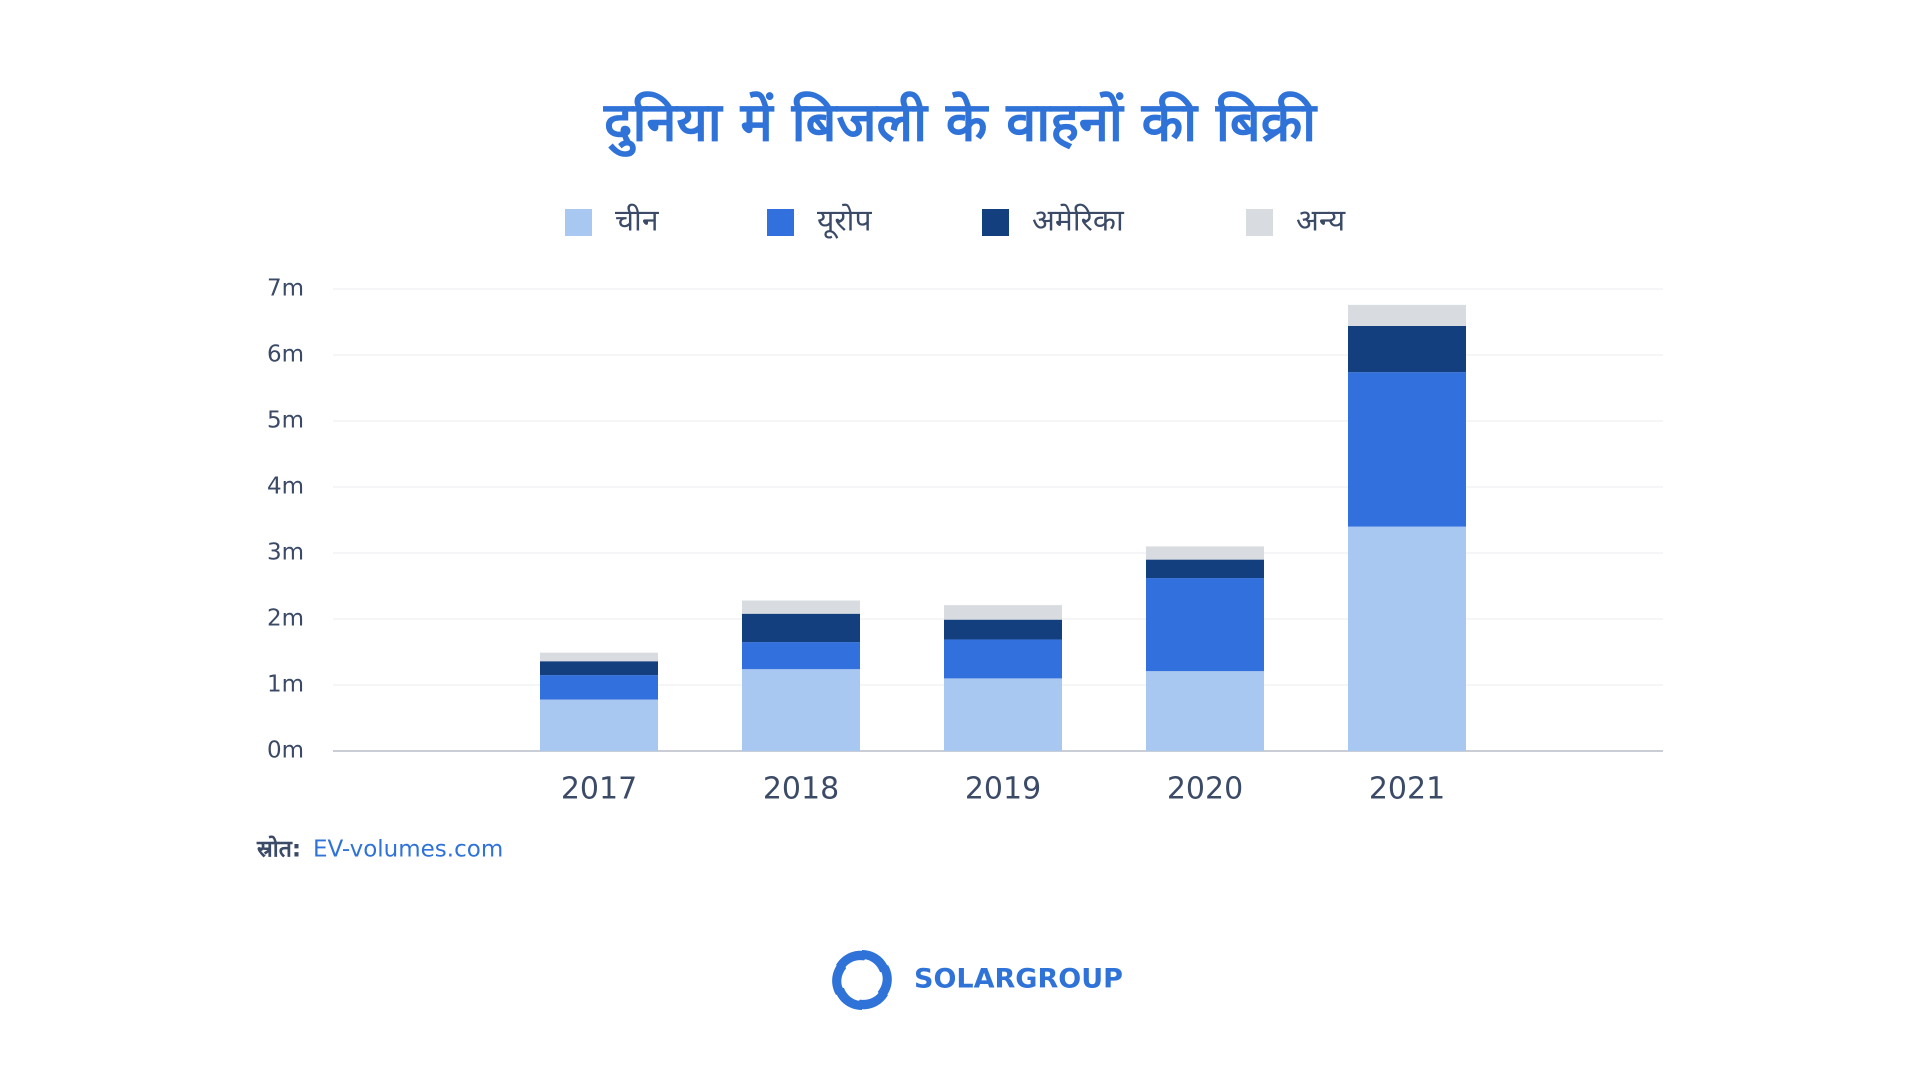 This screenshot has height=1080, width=1920. What do you see at coordinates (1407, 789) in the screenshot?
I see `x-tick-label: 2021` at bounding box center [1407, 789].